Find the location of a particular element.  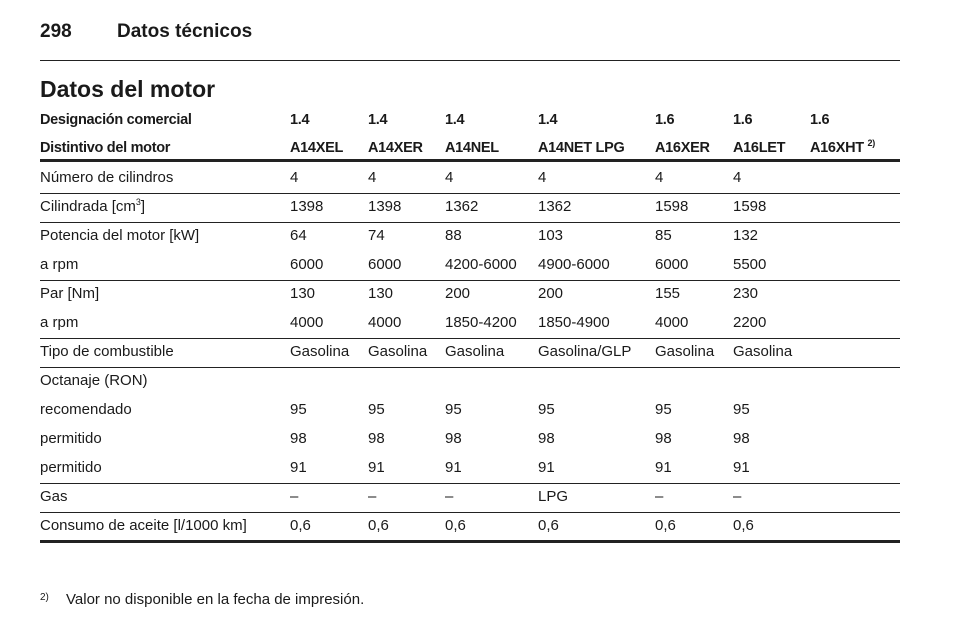

table-cell: A14NET LPG is located at coordinates (581, 148).